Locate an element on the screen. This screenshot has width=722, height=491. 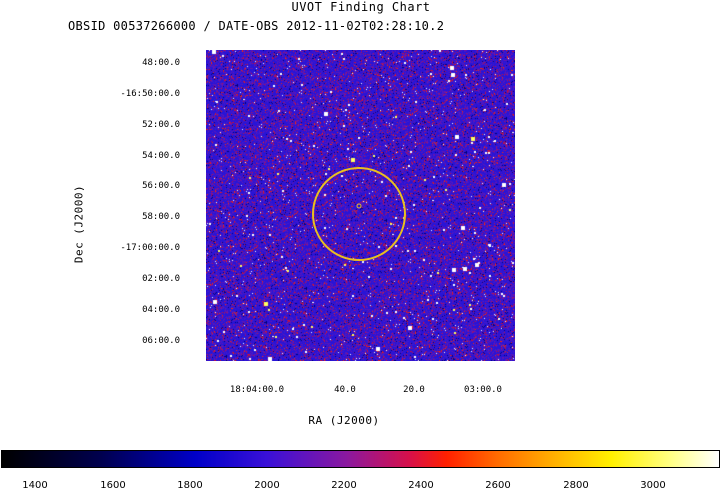
colorbar-tick-label: 2400 is located at coordinates (421, 485).